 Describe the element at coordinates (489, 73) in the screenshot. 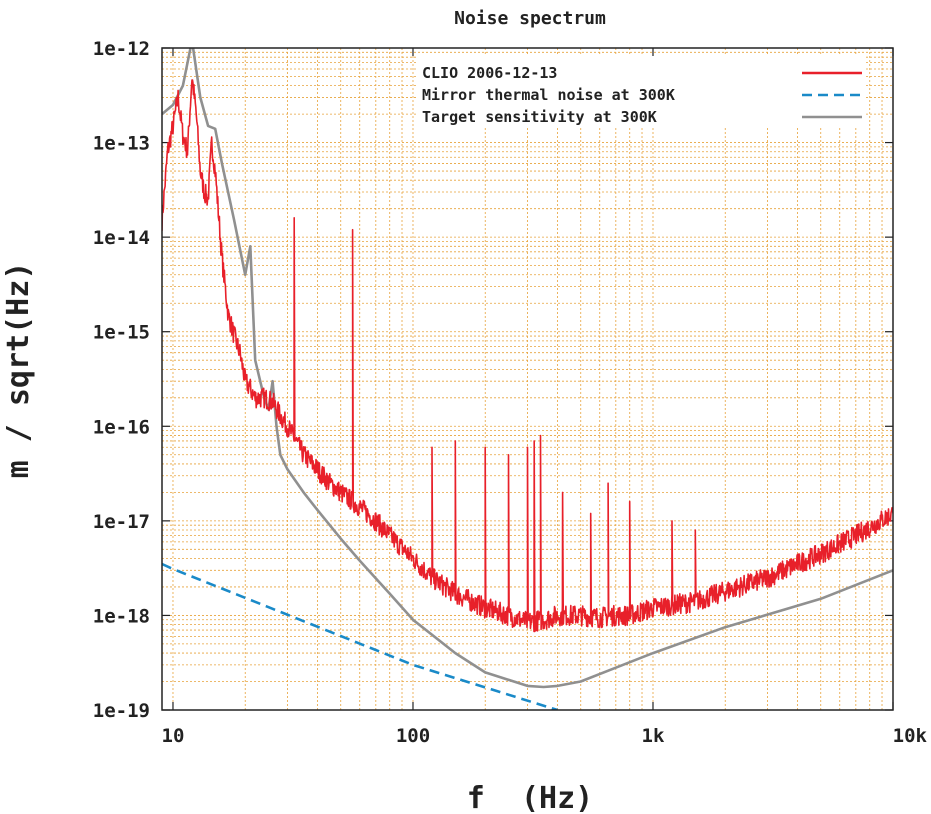

I see `legend-label: CLIO 2006-12-13` at that location.